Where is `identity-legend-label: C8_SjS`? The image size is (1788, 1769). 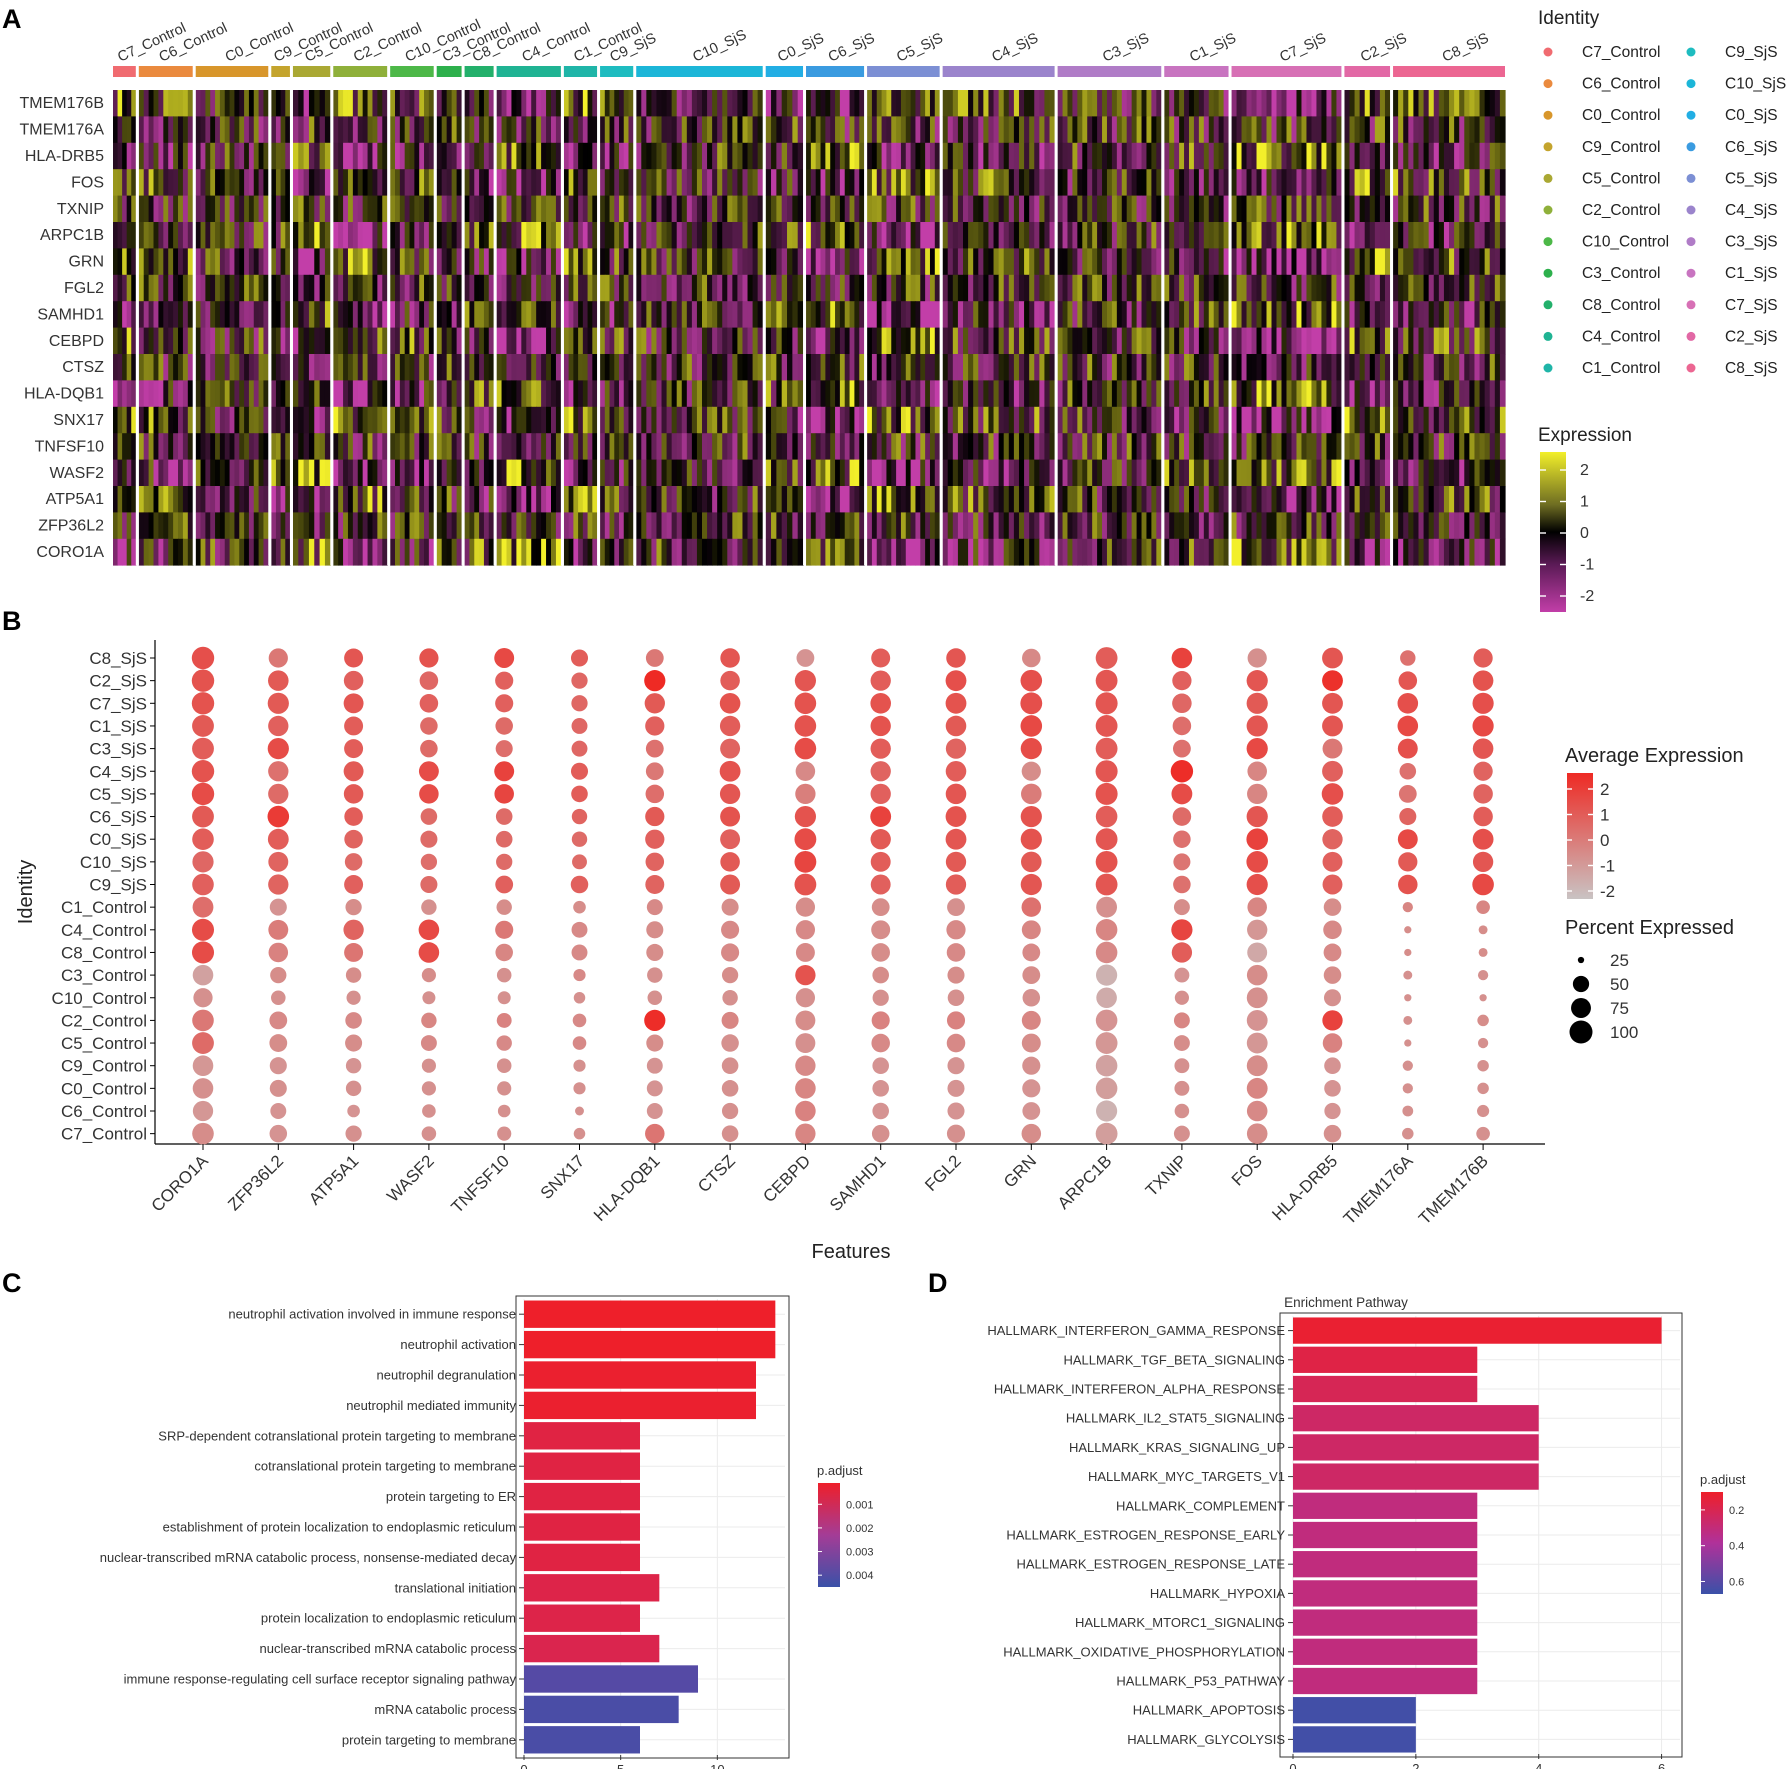 identity-legend-label: C8_SjS is located at coordinates (1751, 368).